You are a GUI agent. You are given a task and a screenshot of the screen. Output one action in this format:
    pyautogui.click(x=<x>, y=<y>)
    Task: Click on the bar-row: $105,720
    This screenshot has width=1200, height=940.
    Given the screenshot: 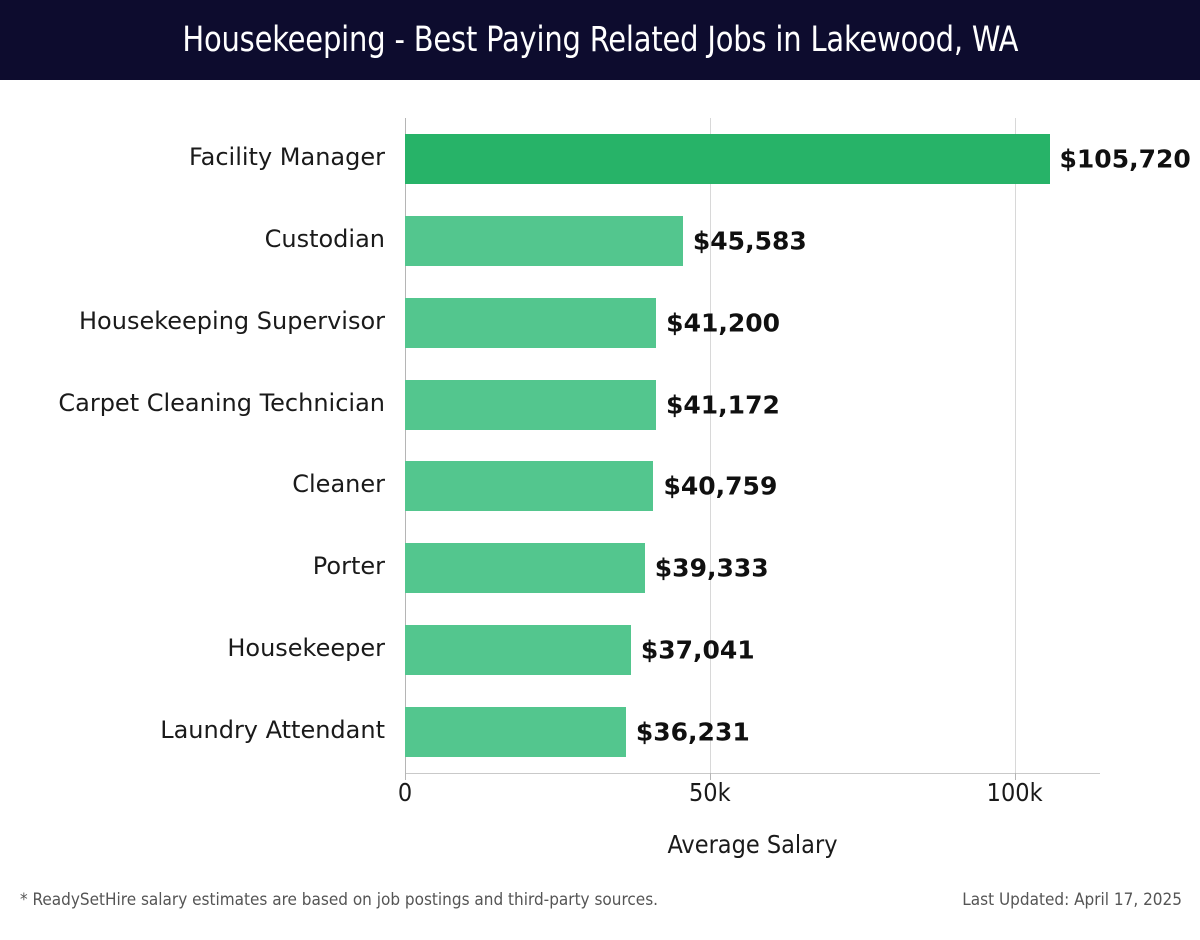 What is the action you would take?
    pyautogui.click(x=798, y=158)
    